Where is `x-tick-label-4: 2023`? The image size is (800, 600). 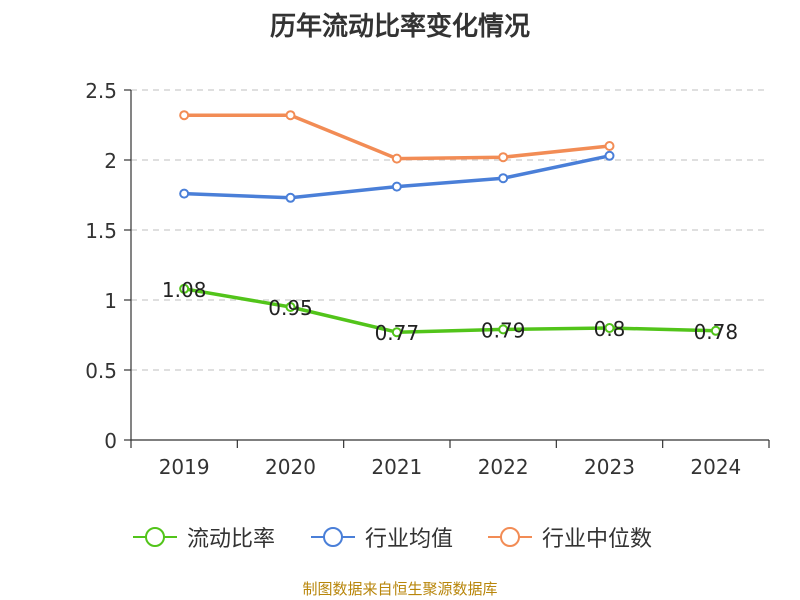 x-tick-label-4: 2023 is located at coordinates (609, 467).